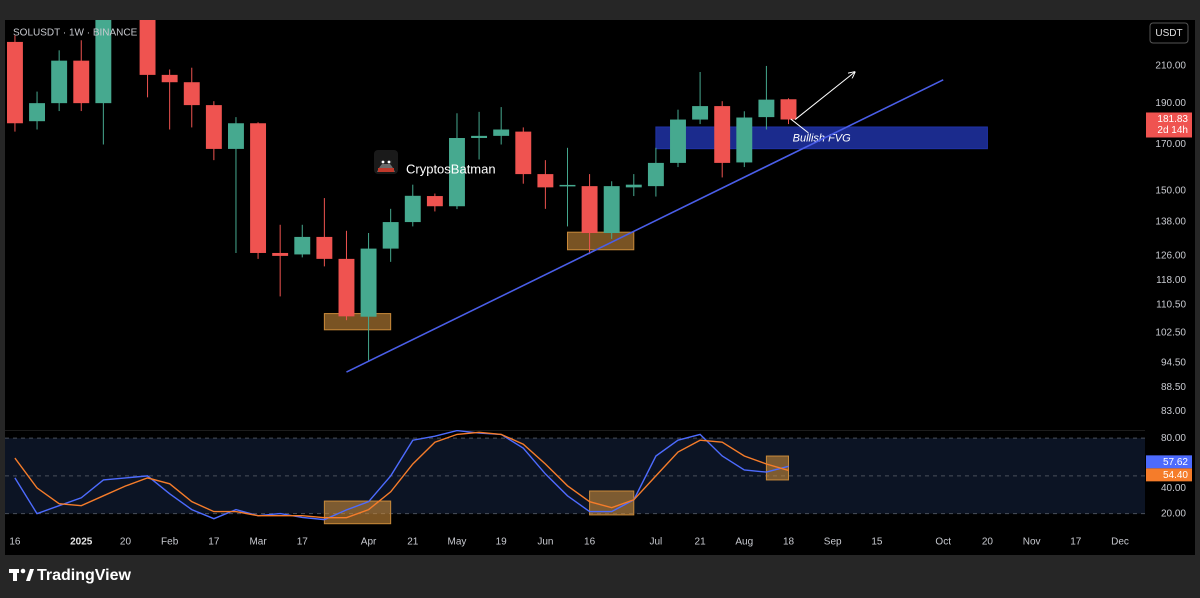  What do you see at coordinates (81, 542) in the screenshot?
I see `x-tick-label: 2025` at bounding box center [81, 542].